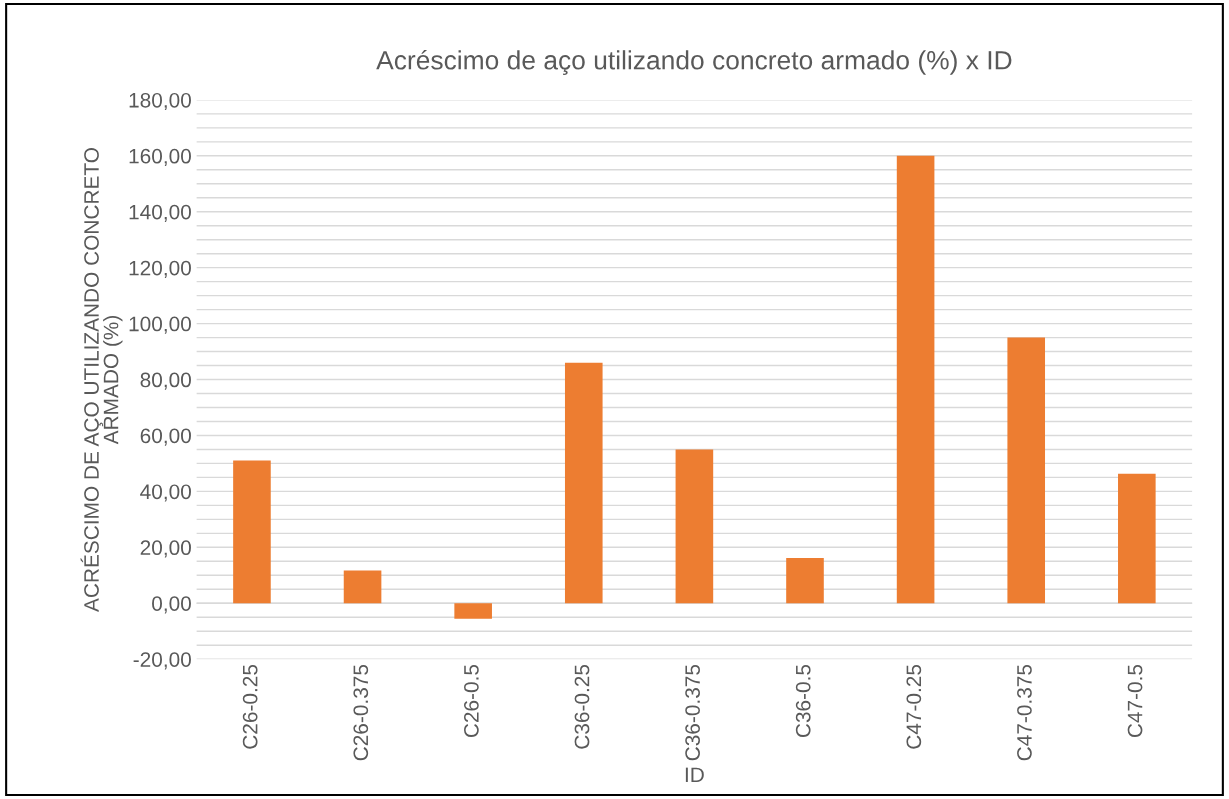 This screenshot has width=1229, height=799. Describe the element at coordinates (1135, 701) in the screenshot. I see `x-tick-label: C47-0.5` at that location.